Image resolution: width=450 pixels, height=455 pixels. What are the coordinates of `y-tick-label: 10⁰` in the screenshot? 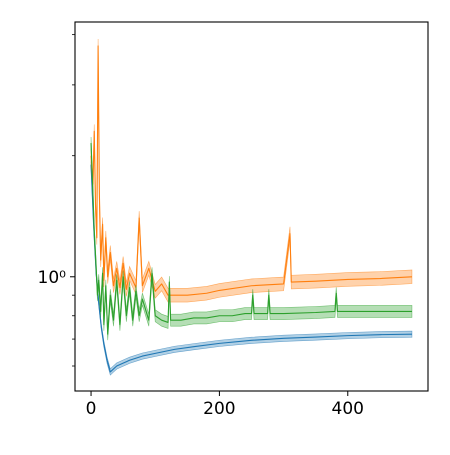 It's located at (52, 278).